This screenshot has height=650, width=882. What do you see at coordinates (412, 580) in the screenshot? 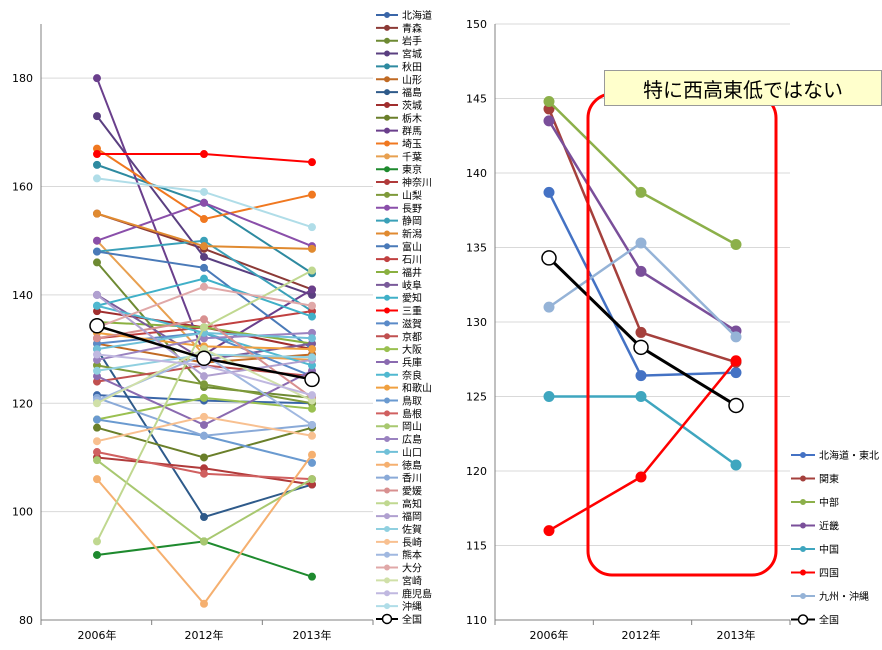
I see `legend-label: 宮崎` at bounding box center [412, 580].